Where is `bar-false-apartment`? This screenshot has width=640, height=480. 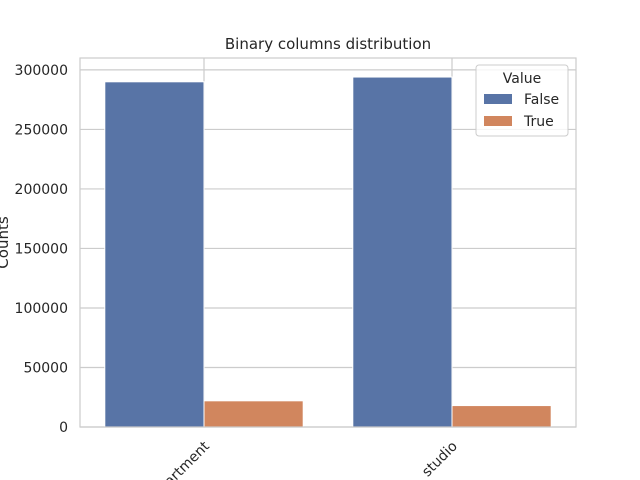 bar-false-apartment is located at coordinates (154, 254).